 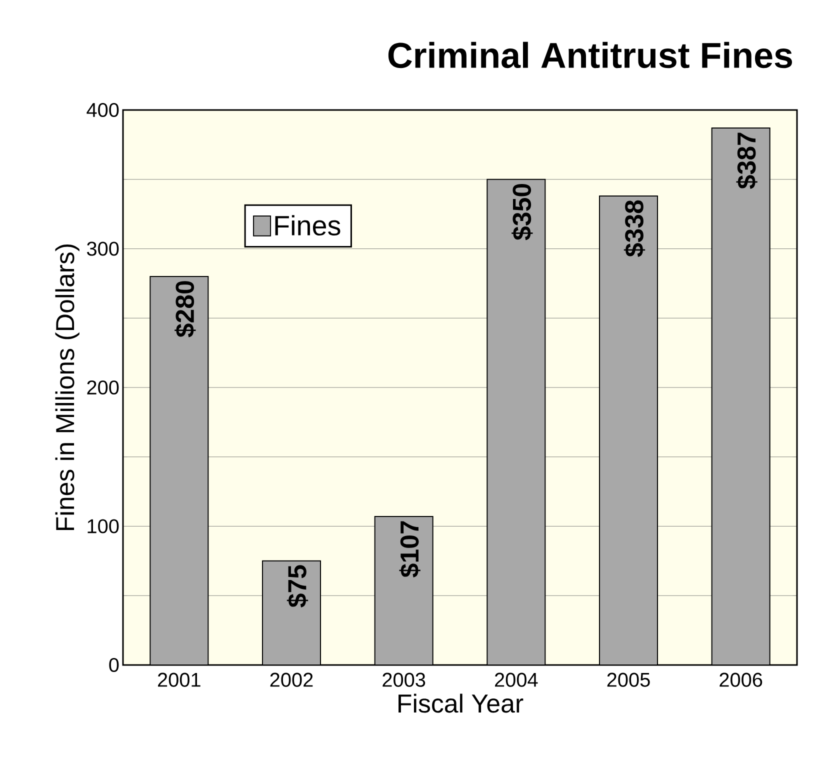 What do you see at coordinates (102, 110) in the screenshot?
I see `y-tick-label: 400` at bounding box center [102, 110].